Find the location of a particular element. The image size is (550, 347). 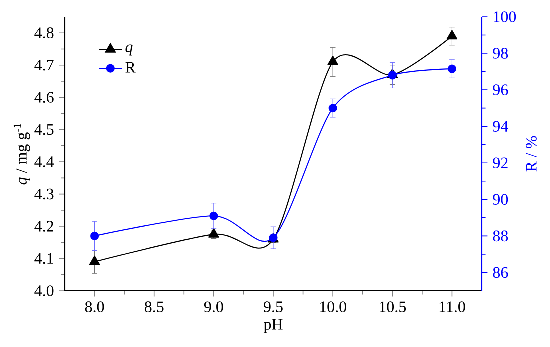

y2-axis-title: R / % is located at coordinates (531, 154).